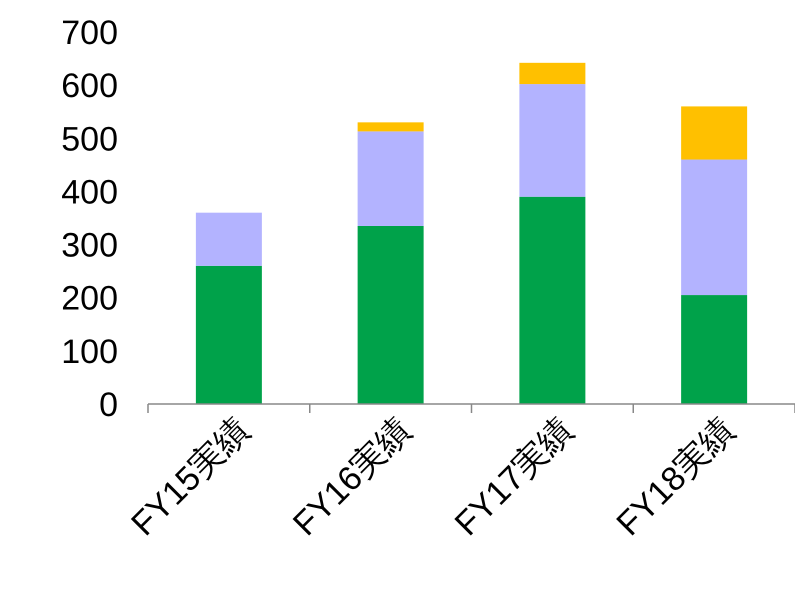  What do you see at coordinates (108, 405) in the screenshot?
I see `y-tick-label: 0` at bounding box center [108, 405].